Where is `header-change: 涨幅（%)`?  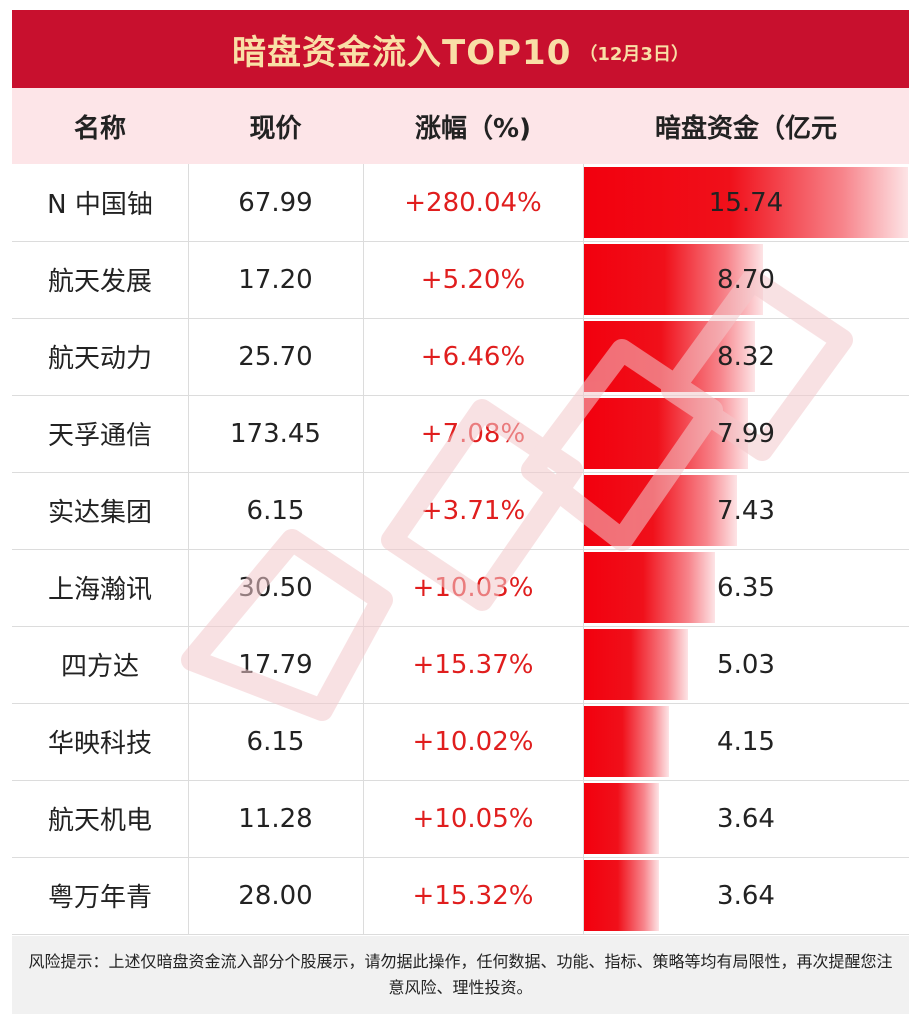
header-change: 涨幅（%) is located at coordinates (473, 128).